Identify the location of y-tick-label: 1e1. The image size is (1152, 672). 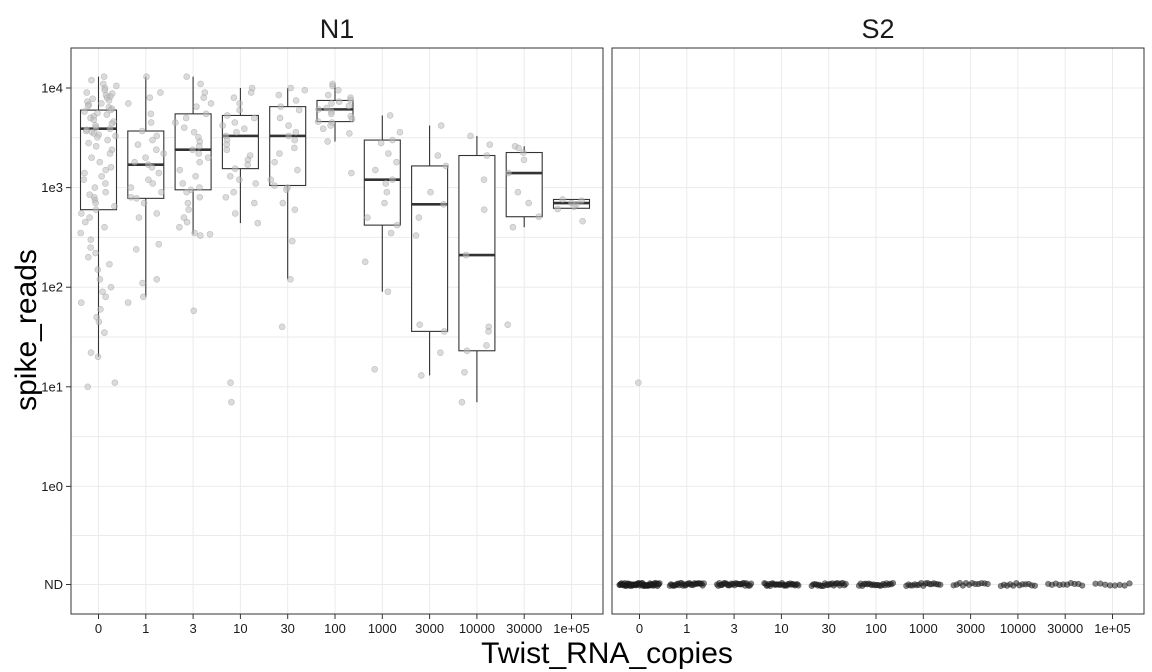
(52, 386).